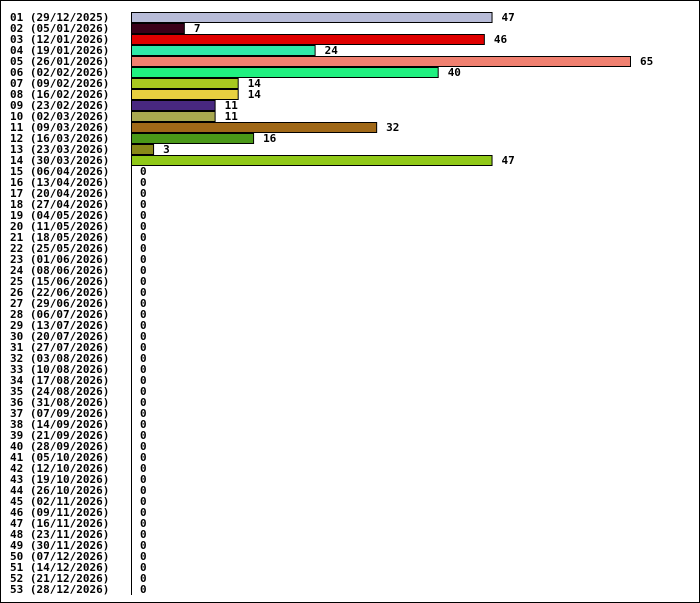 Image resolution: width=700 pixels, height=603 pixels. What do you see at coordinates (59, 17) in the screenshot?
I see `category-label: 01 (29/12/2025)` at bounding box center [59, 17].